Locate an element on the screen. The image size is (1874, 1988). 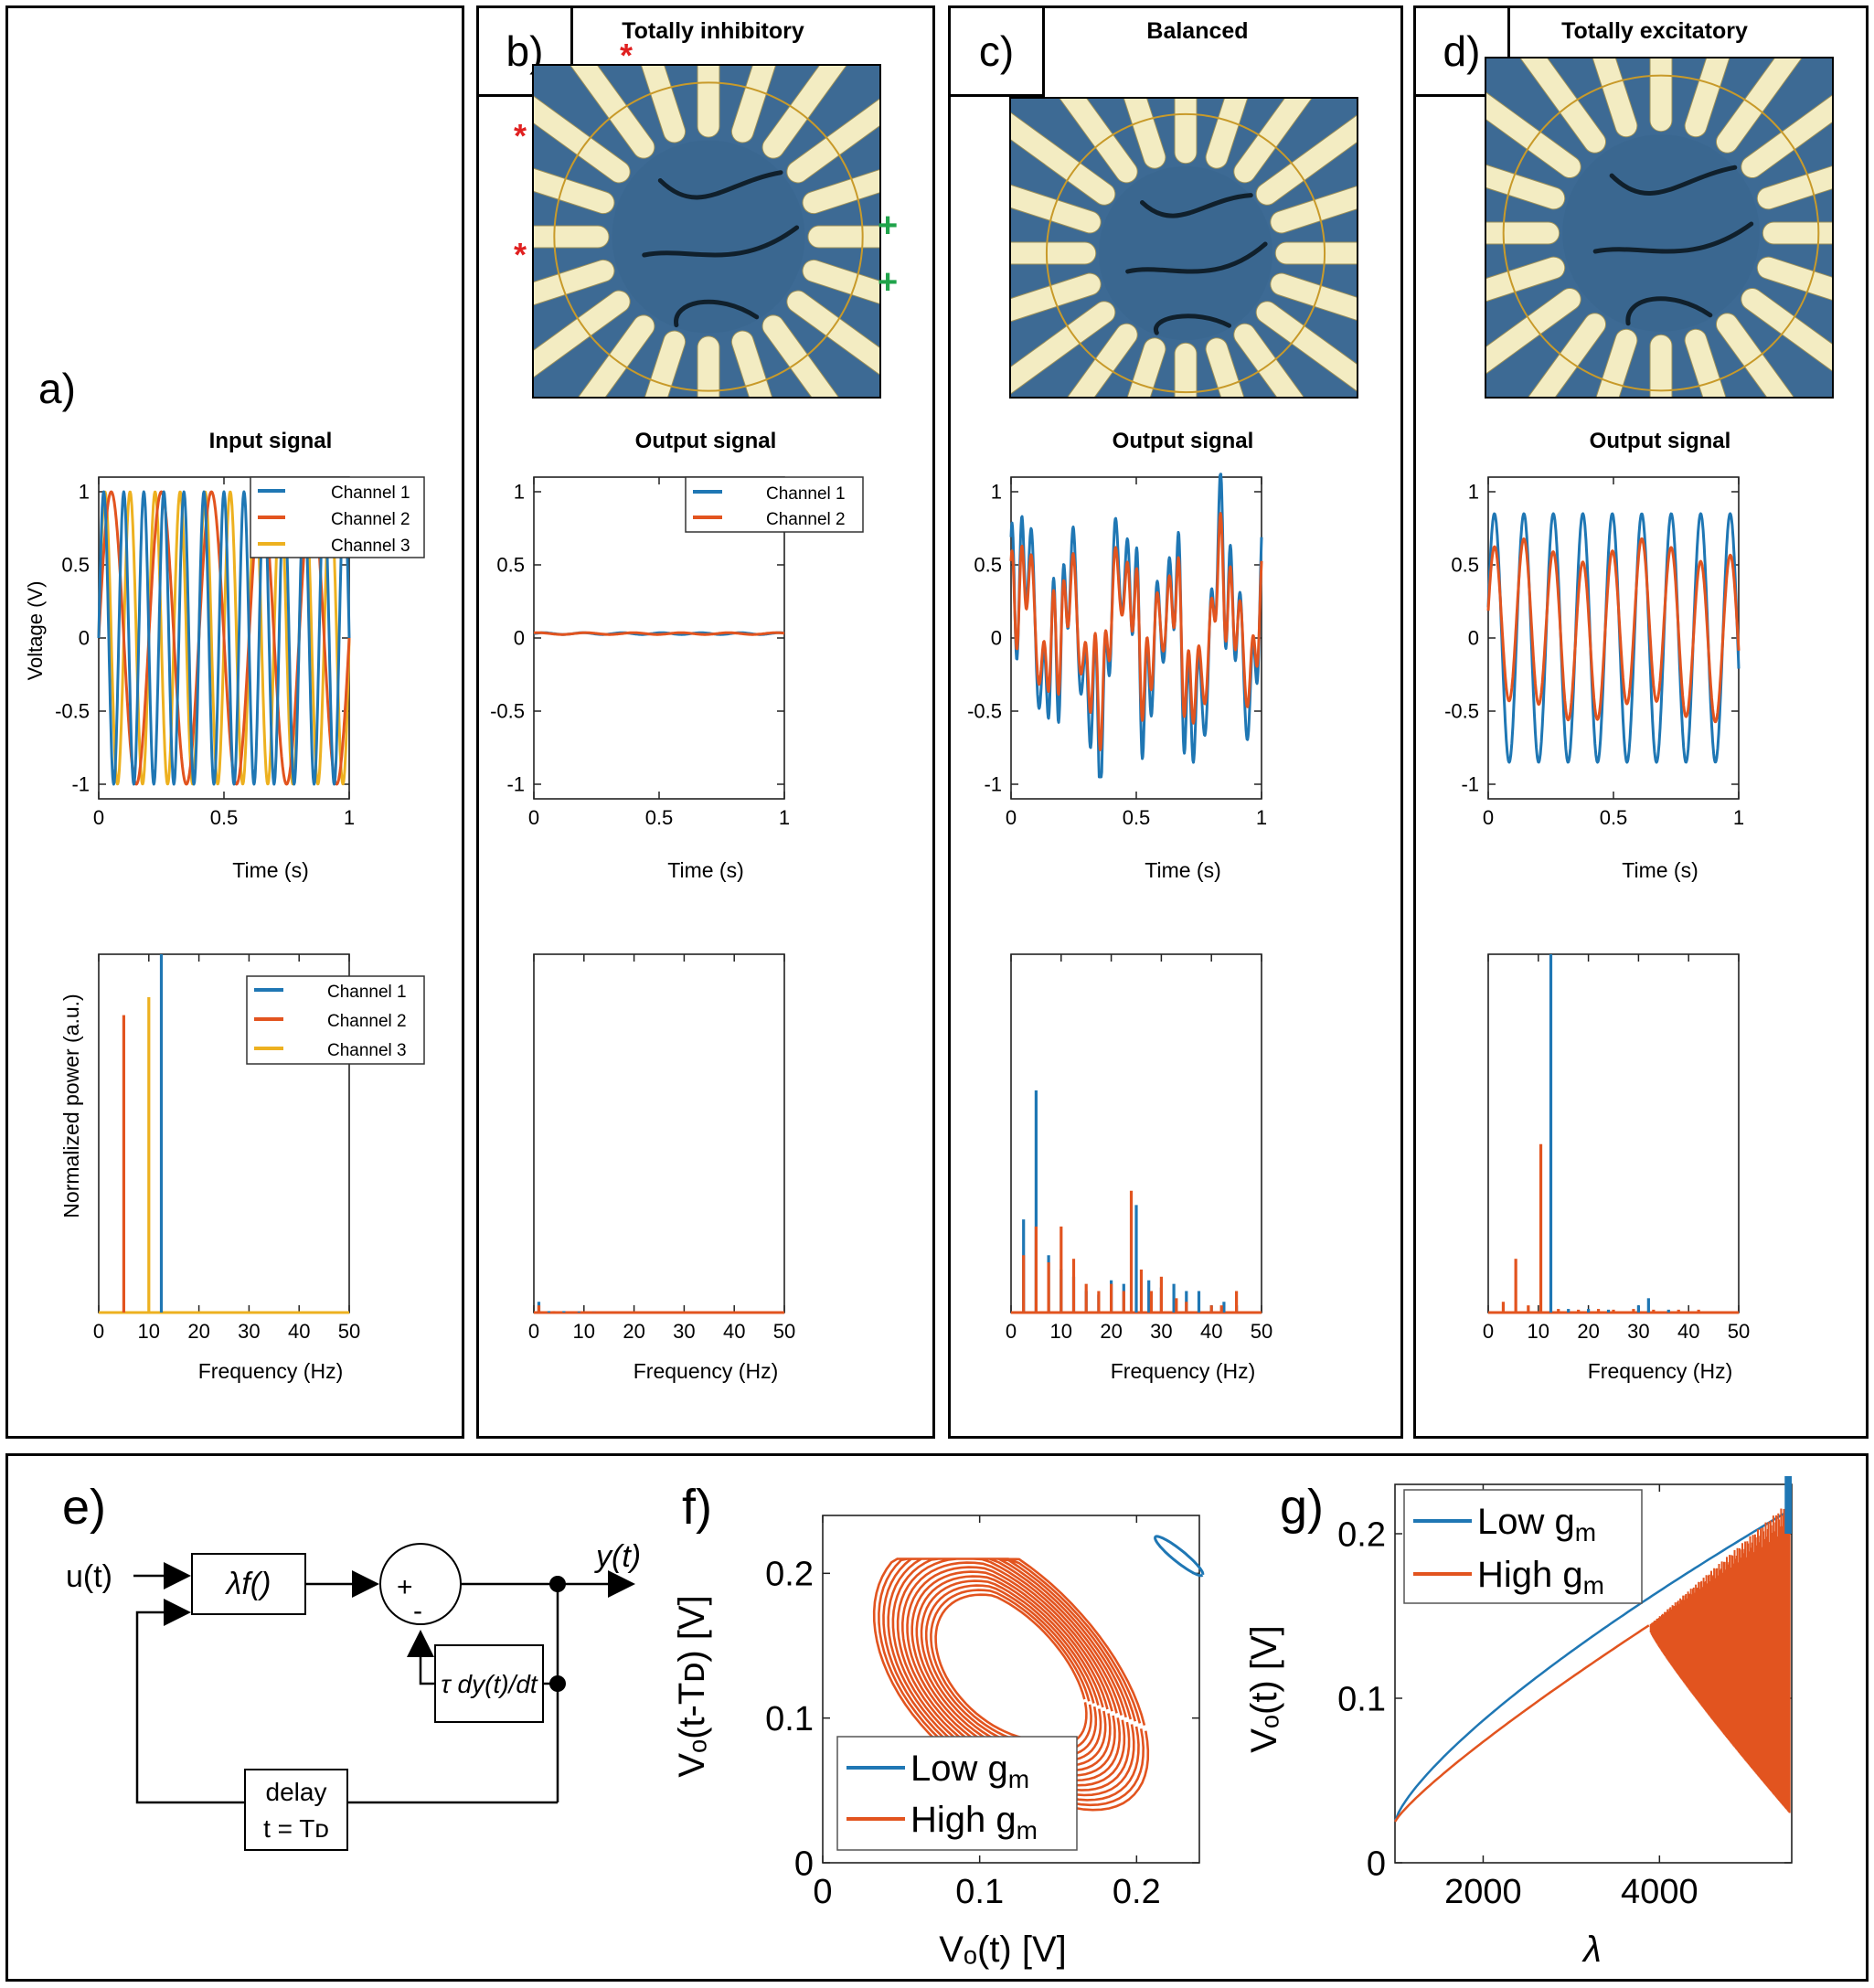
y-tick-label: -0.5 is located at coordinates (1461, 711).